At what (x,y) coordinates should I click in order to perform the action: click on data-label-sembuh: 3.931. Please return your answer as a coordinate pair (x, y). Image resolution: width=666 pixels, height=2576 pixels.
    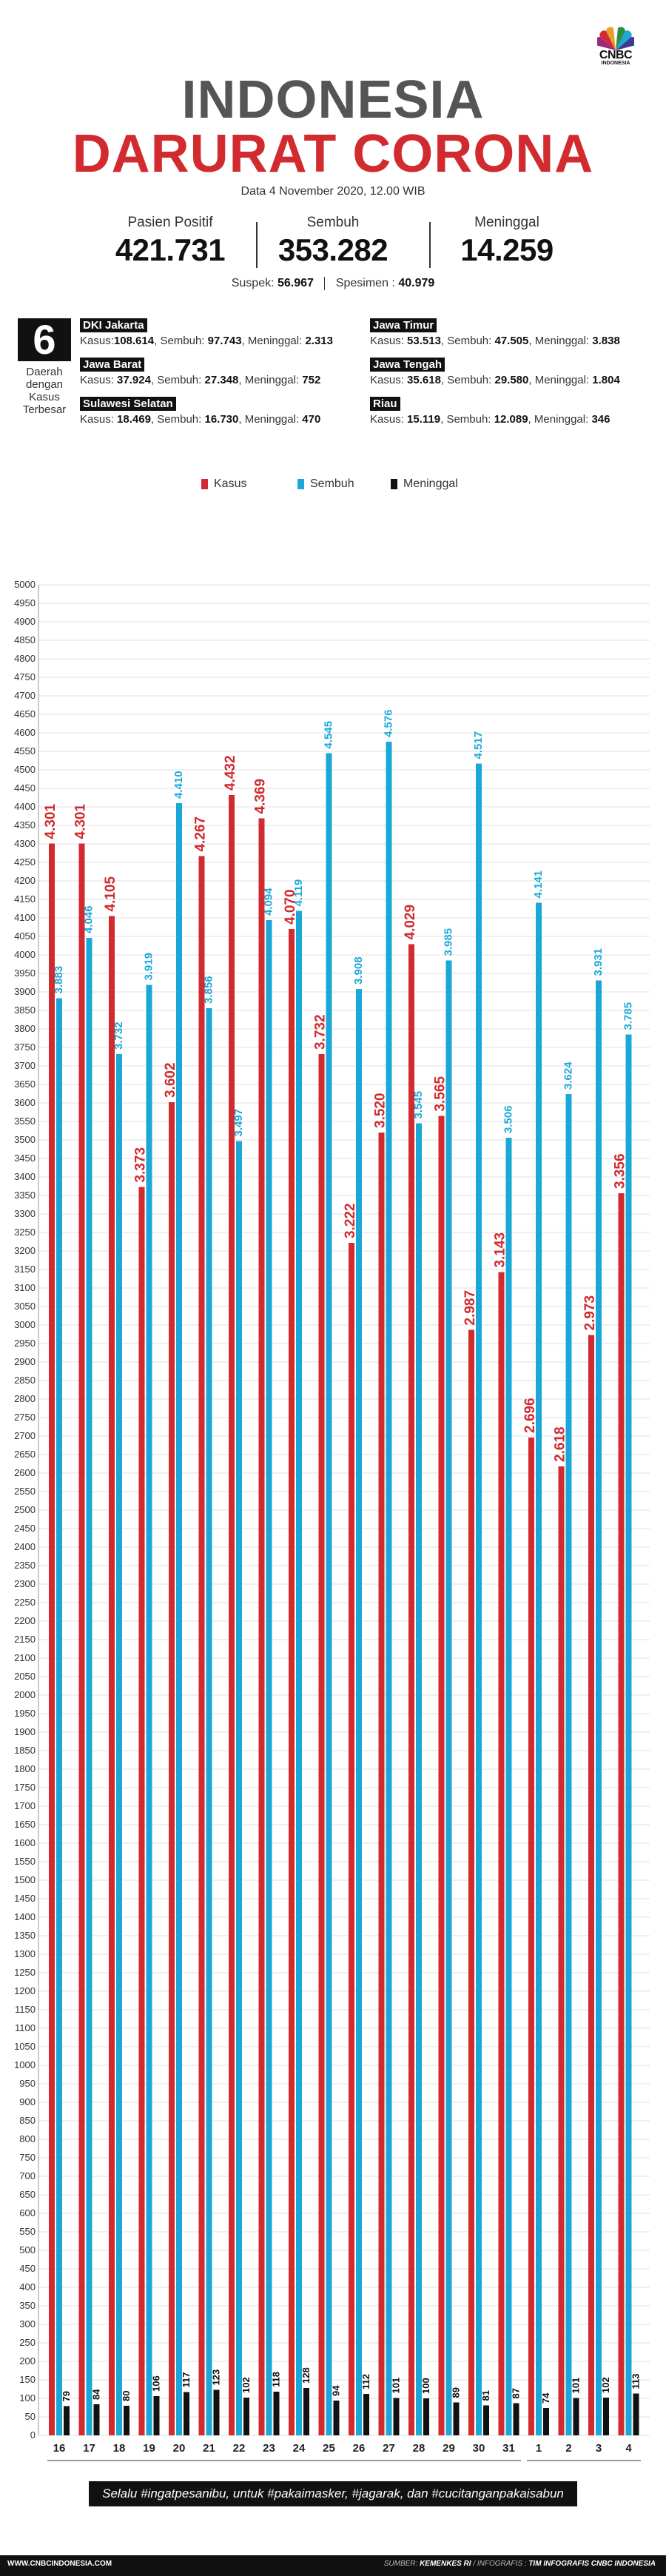
    Looking at the image, I should click on (598, 962).